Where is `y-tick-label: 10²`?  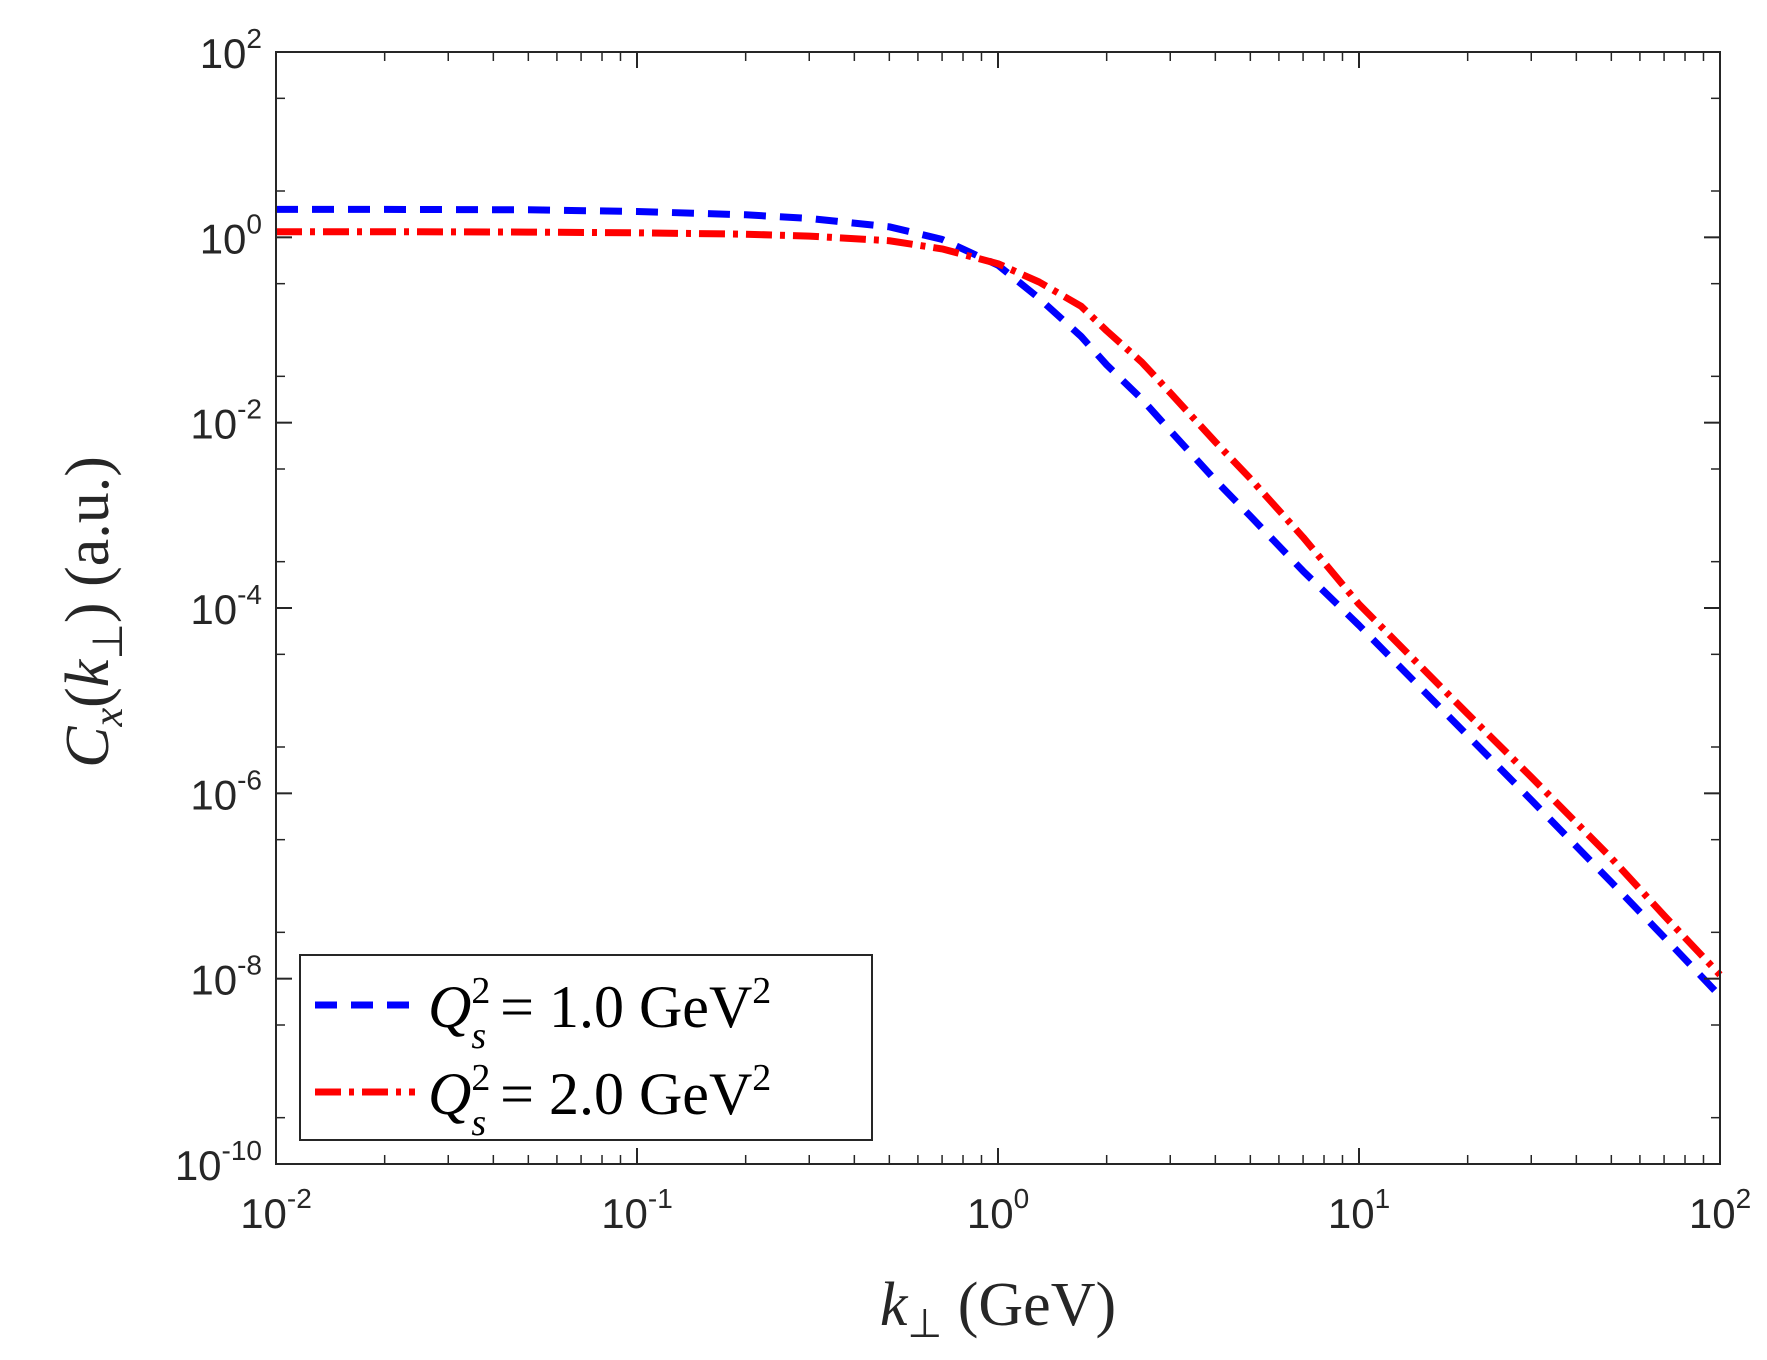 y-tick-label: 10² is located at coordinates (231, 50).